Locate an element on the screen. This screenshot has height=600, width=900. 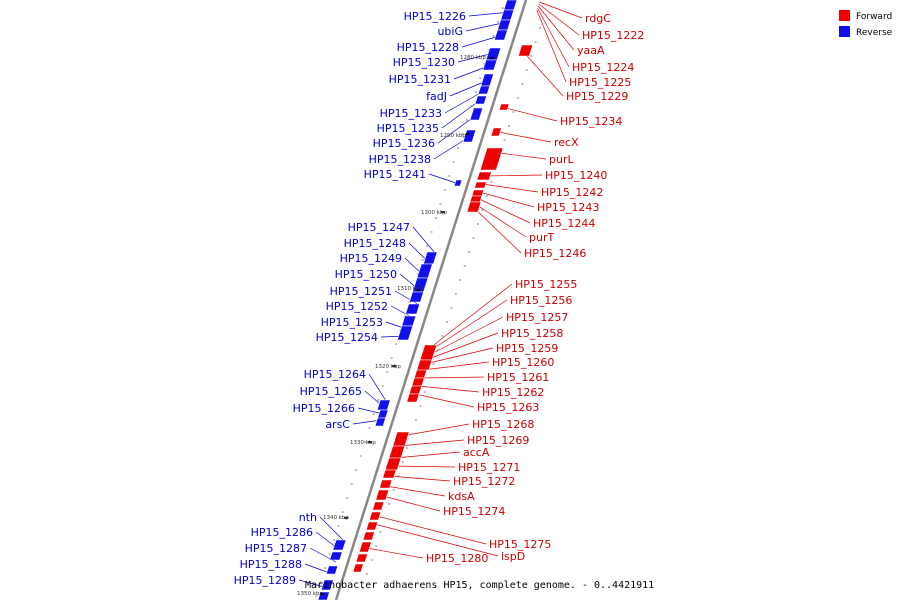
reverse-gene-label: HP15_1247 is located at coordinates (379, 227).